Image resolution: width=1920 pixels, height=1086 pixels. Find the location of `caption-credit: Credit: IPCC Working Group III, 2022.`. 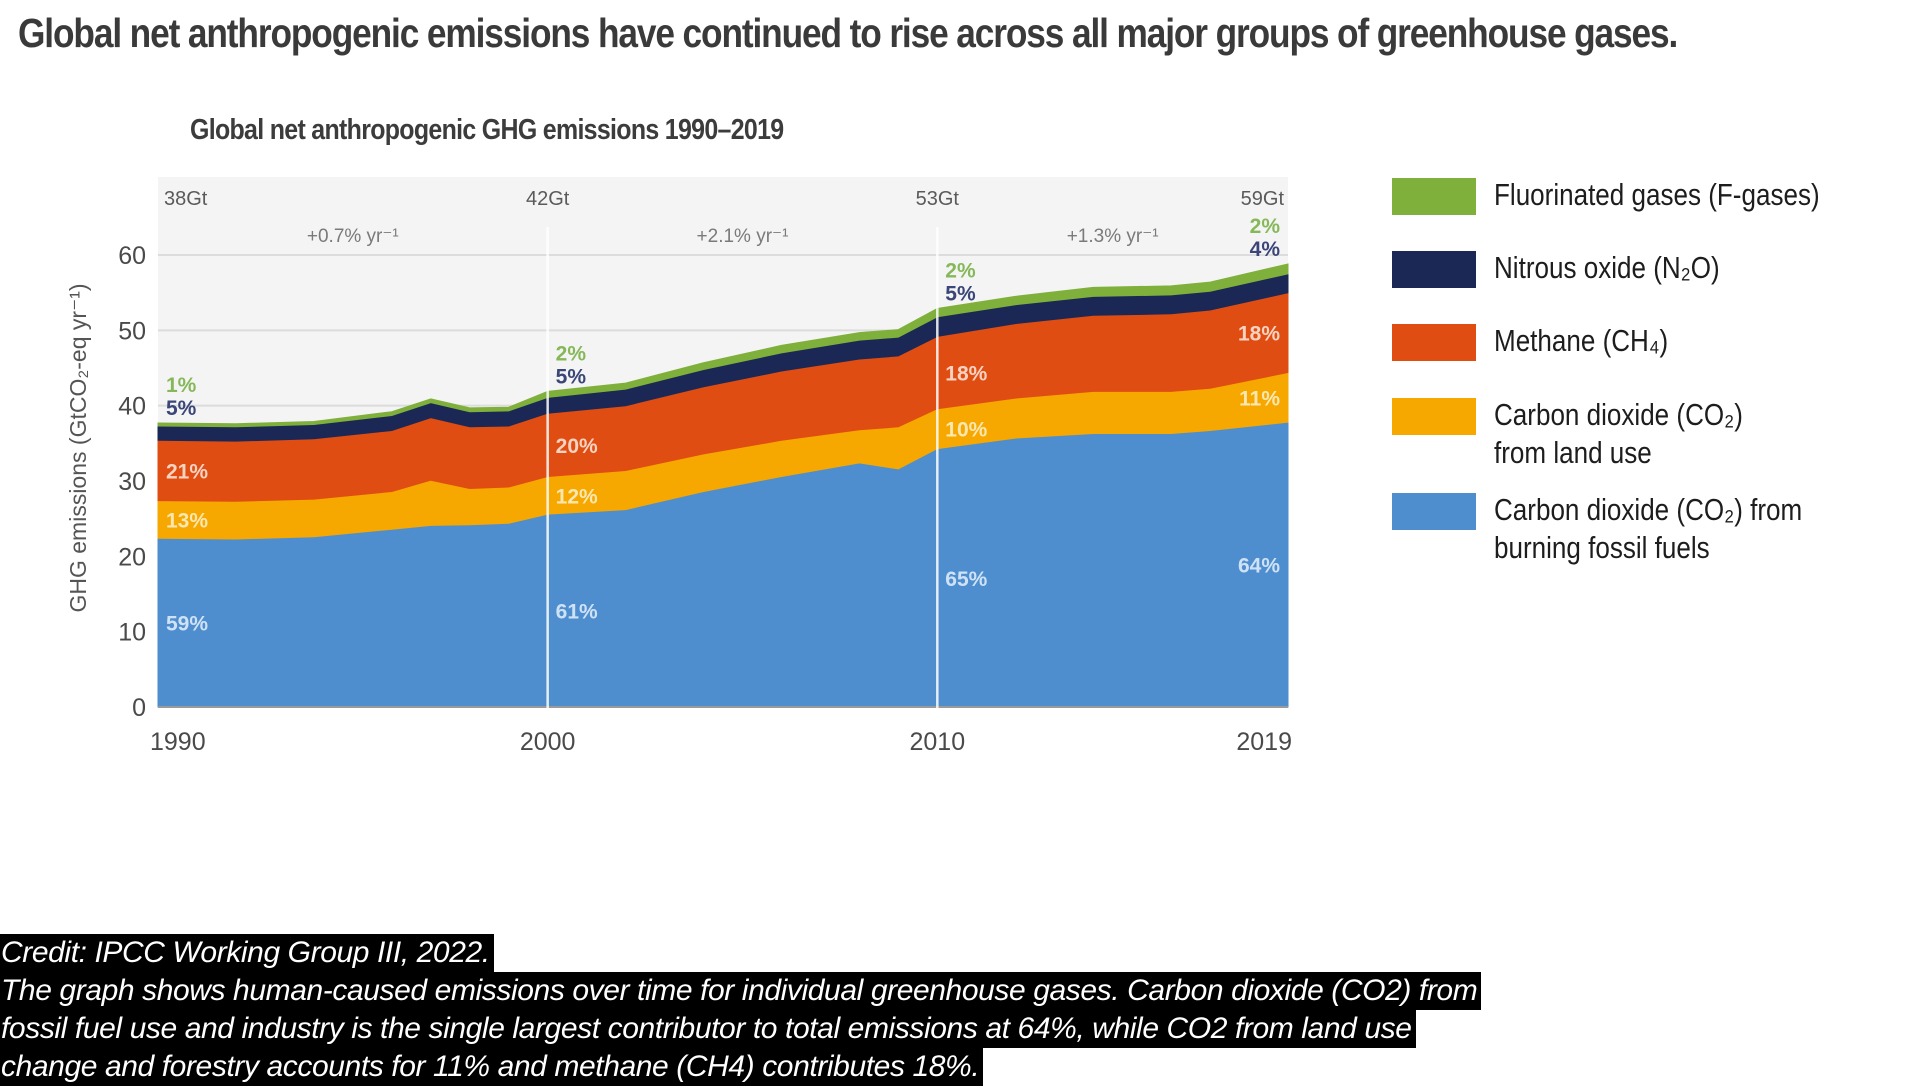

caption-credit: Credit: IPCC Working Group III, 2022. is located at coordinates (247, 953).